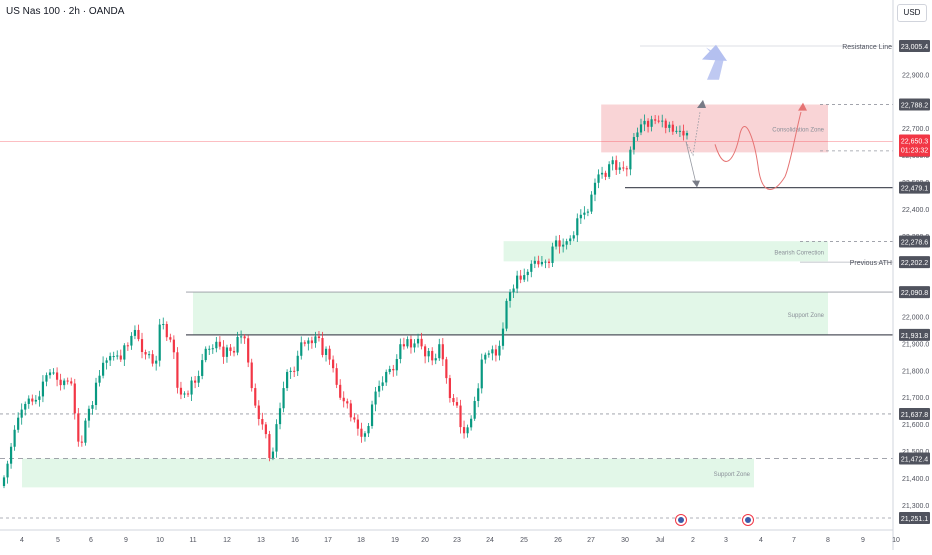 This screenshot has width=932, height=555. What do you see at coordinates (58, 540) in the screenshot?
I see `x-tick-label: 5` at bounding box center [58, 540].